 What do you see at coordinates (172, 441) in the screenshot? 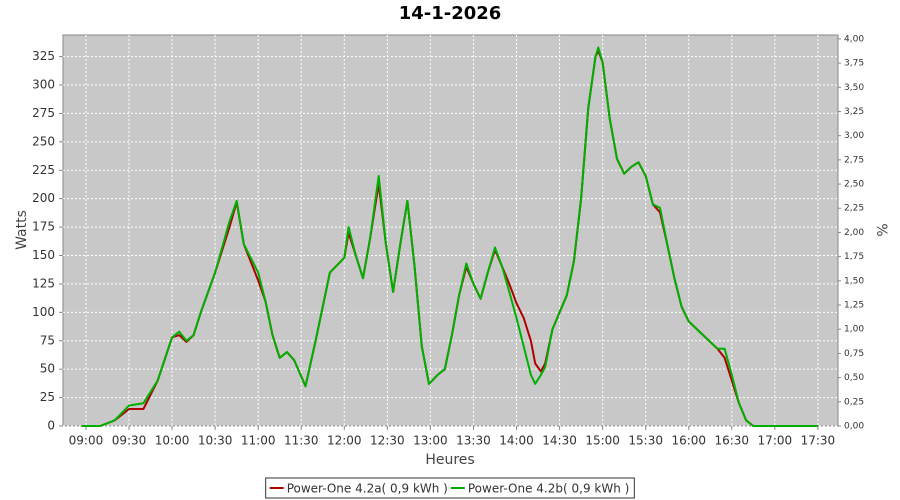
I see `x-tick-label: 10:00` at bounding box center [172, 441].